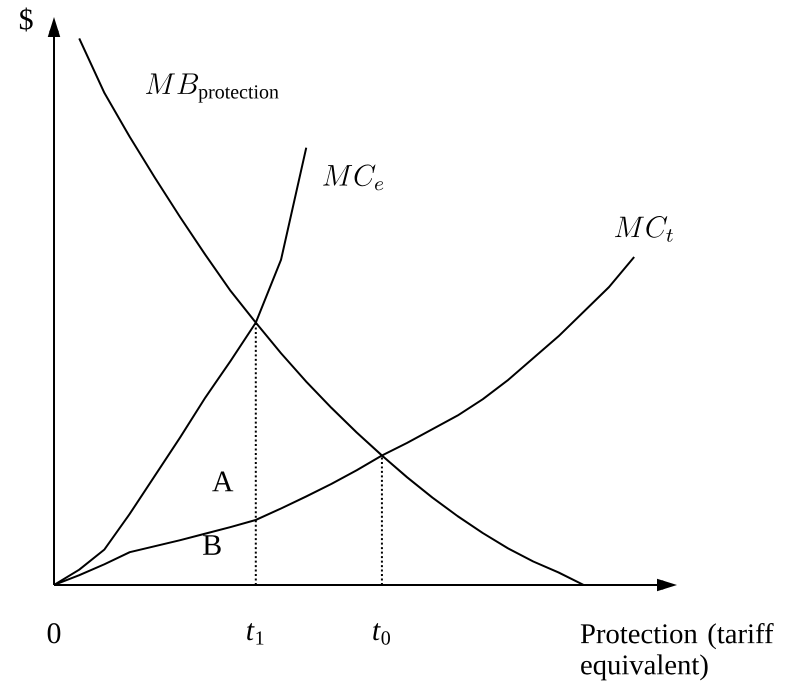 This screenshot has height=683, width=787. Describe the element at coordinates (223, 482) in the screenshot. I see `annotation: A` at that location.